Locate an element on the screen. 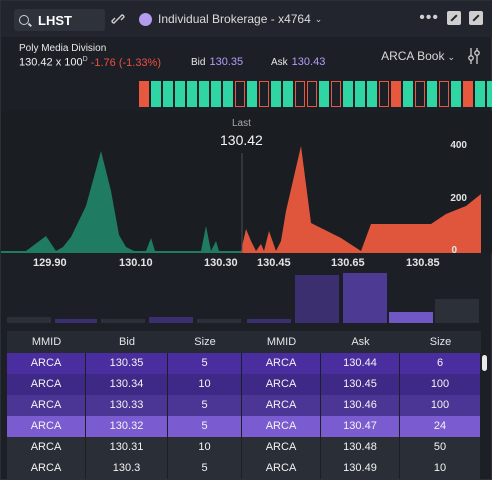 The width and height of the screenshot is (492, 480). last-quote: 130.42 x 100D -1.76 (-1.33%) is located at coordinates (90, 62).